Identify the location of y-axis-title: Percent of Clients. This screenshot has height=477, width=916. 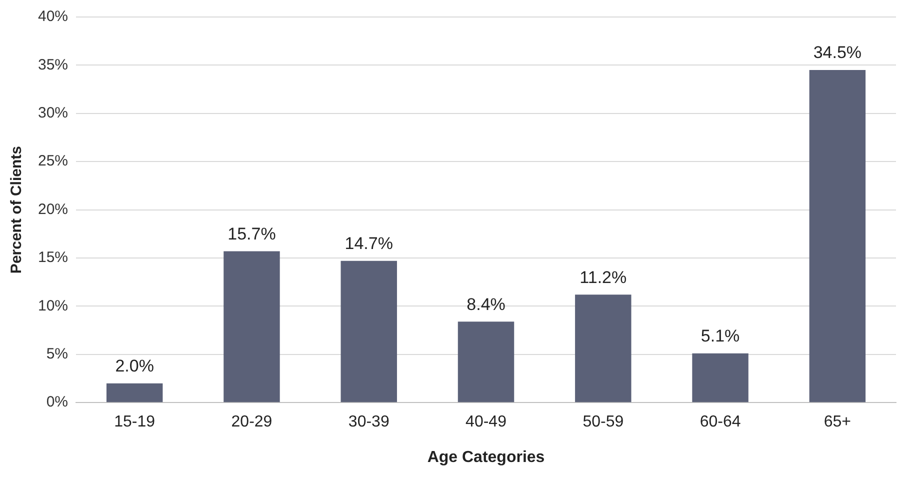
(17, 210).